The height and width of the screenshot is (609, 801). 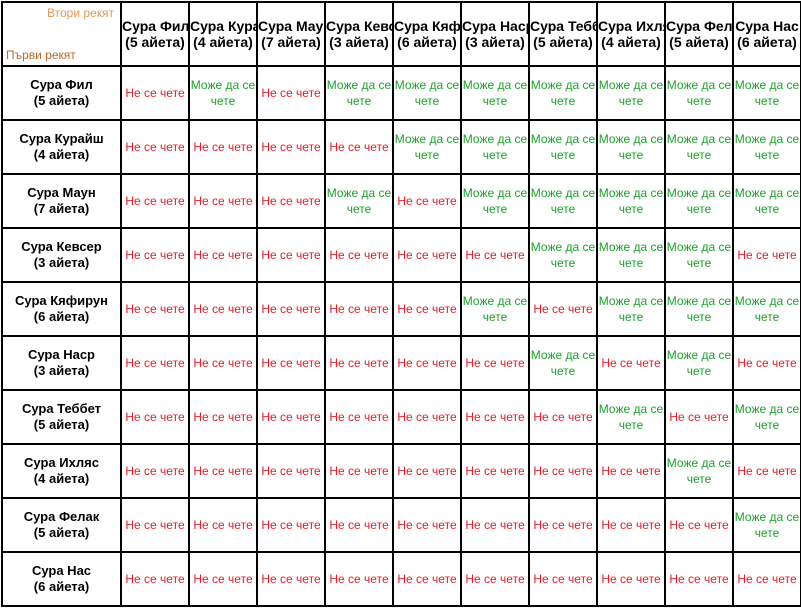 I want to click on column-header: Сура Нас (6 айета), so click(x=766, y=34).